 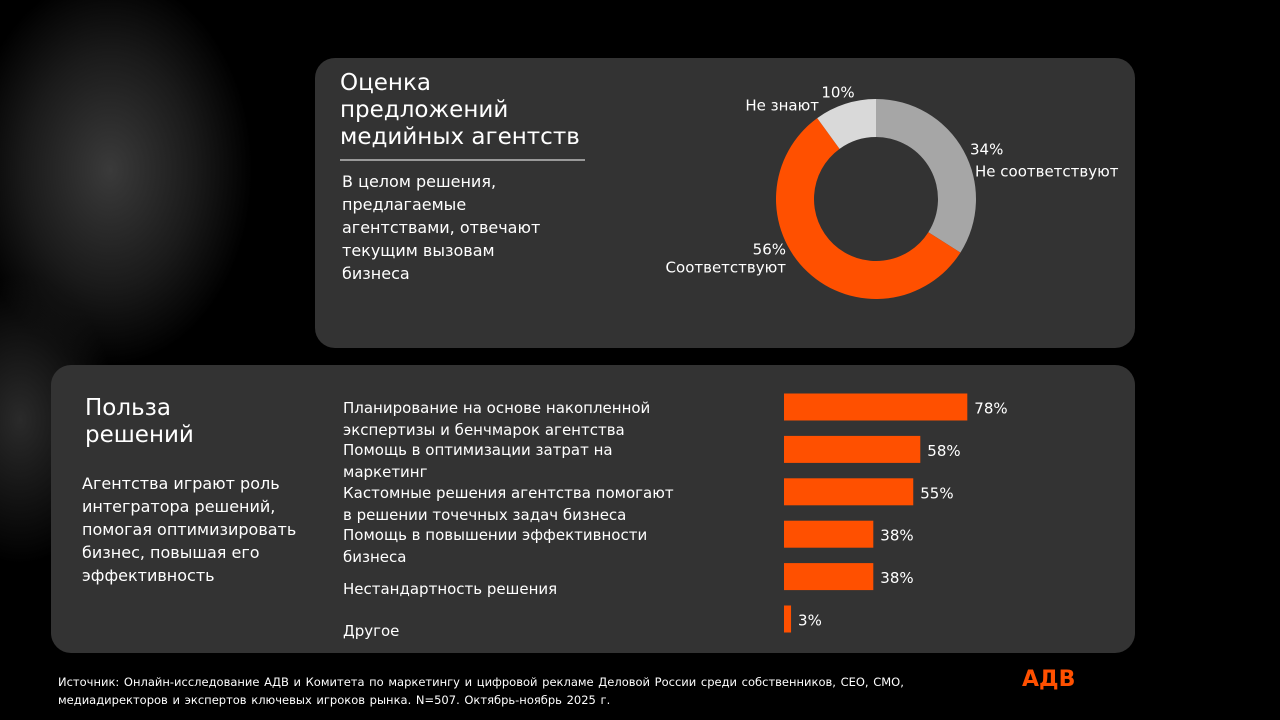 I want to click on legend-label: Соответствуют, so click(x=726, y=268).